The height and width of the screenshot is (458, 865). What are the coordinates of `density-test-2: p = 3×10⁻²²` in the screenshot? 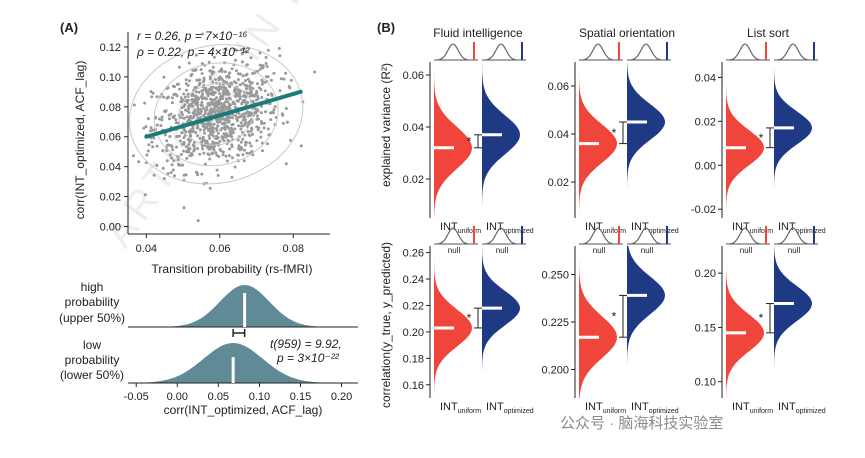 It's located at (308, 358).